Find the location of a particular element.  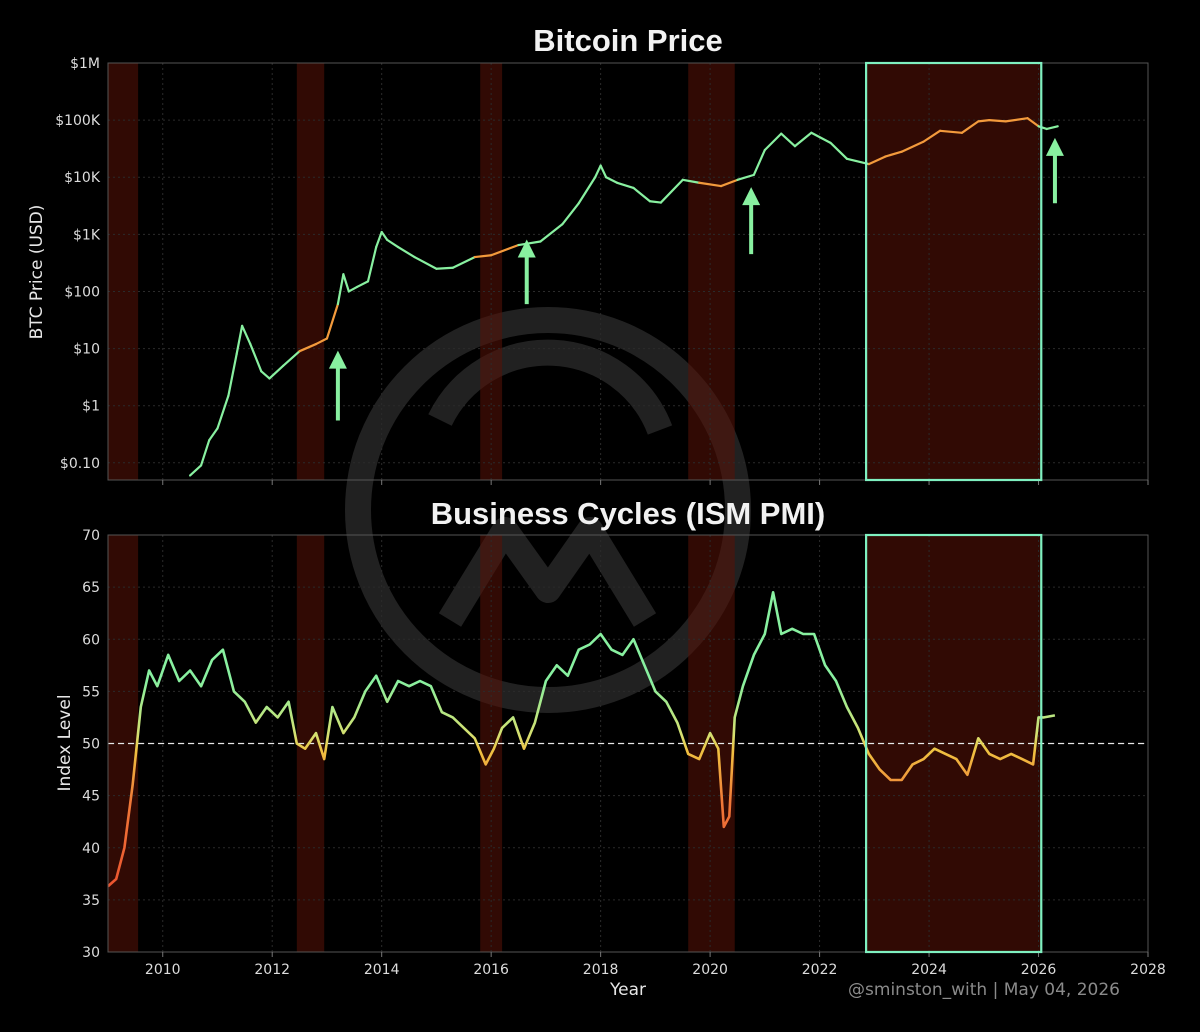

price-y-tick-label: $1M is located at coordinates (85, 64).